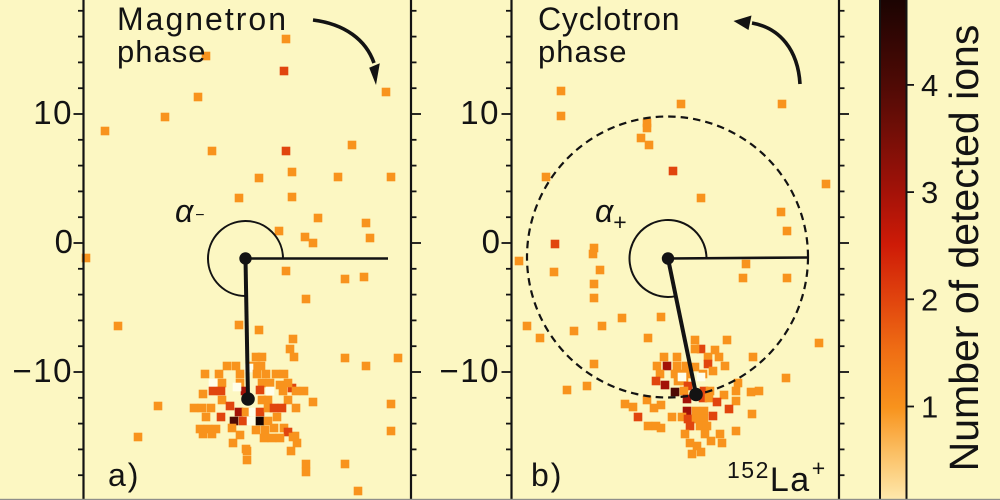  I want to click on svg-text: 4, so click(929, 85).